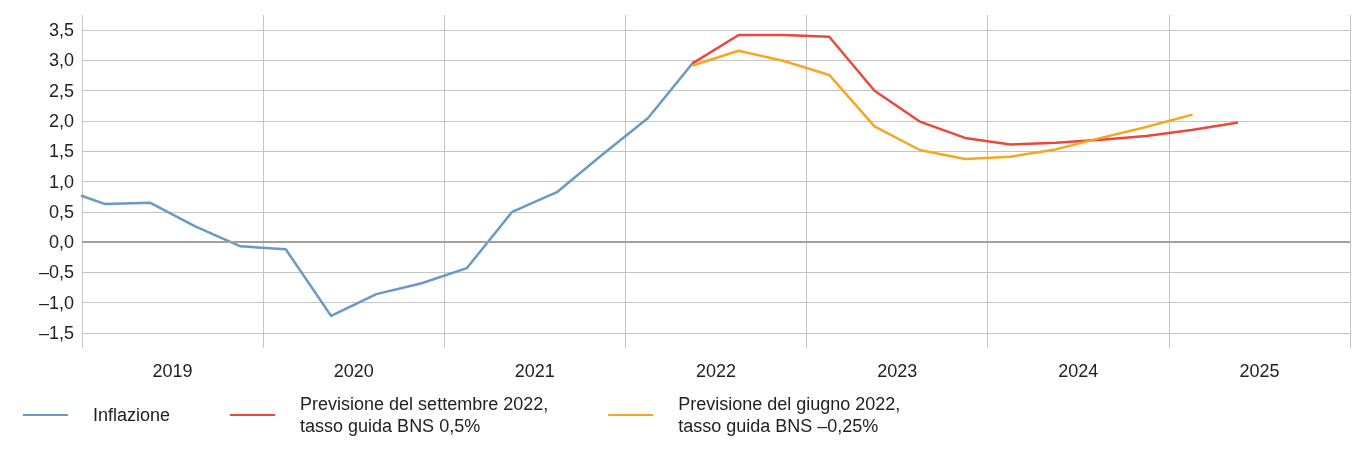  I want to click on y-tick-label: 1,5, so click(61, 151).